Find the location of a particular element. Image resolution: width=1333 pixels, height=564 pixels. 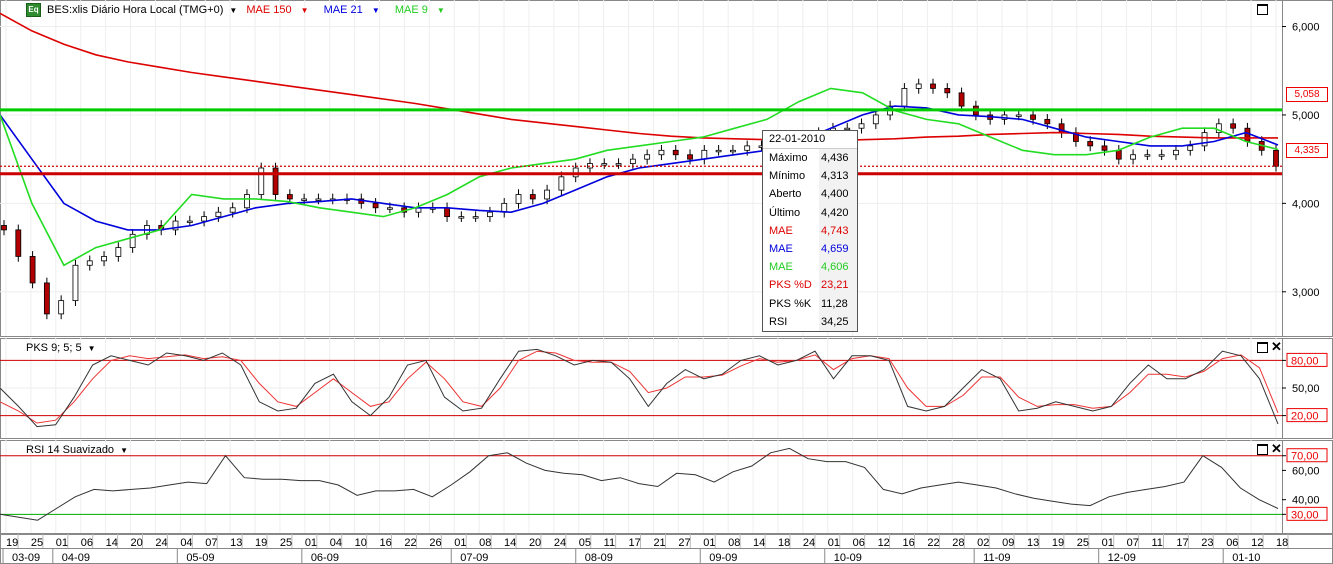

ma21-dropdown-icon: ▼ is located at coordinates (375, 10).